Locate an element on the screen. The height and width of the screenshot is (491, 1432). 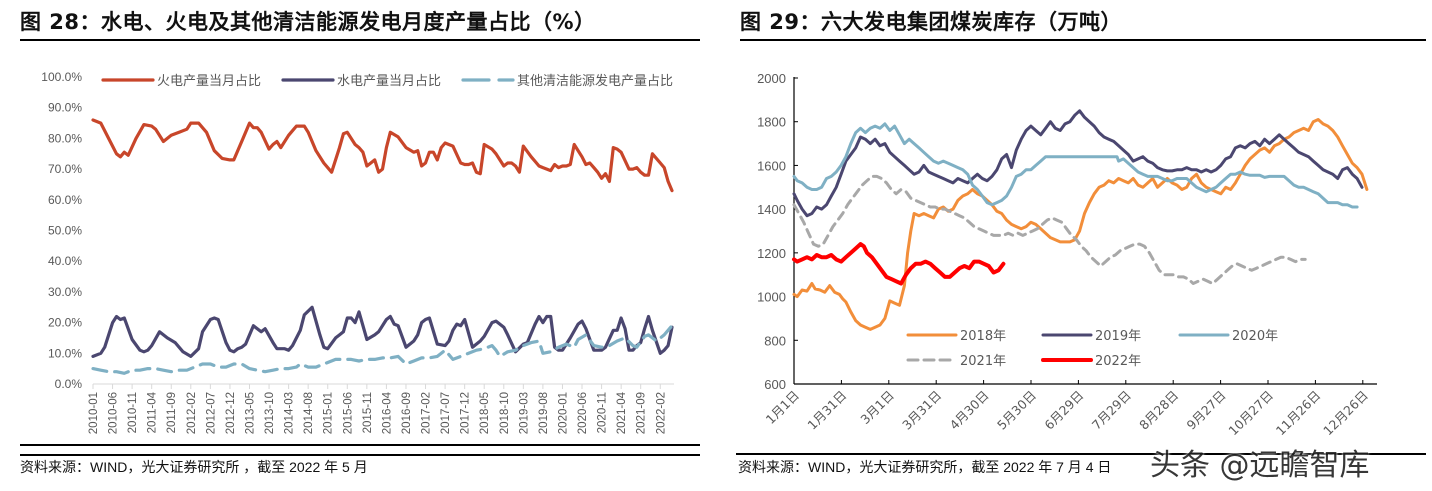
y-tick-label: 70.0% is located at coordinates (65, 169).